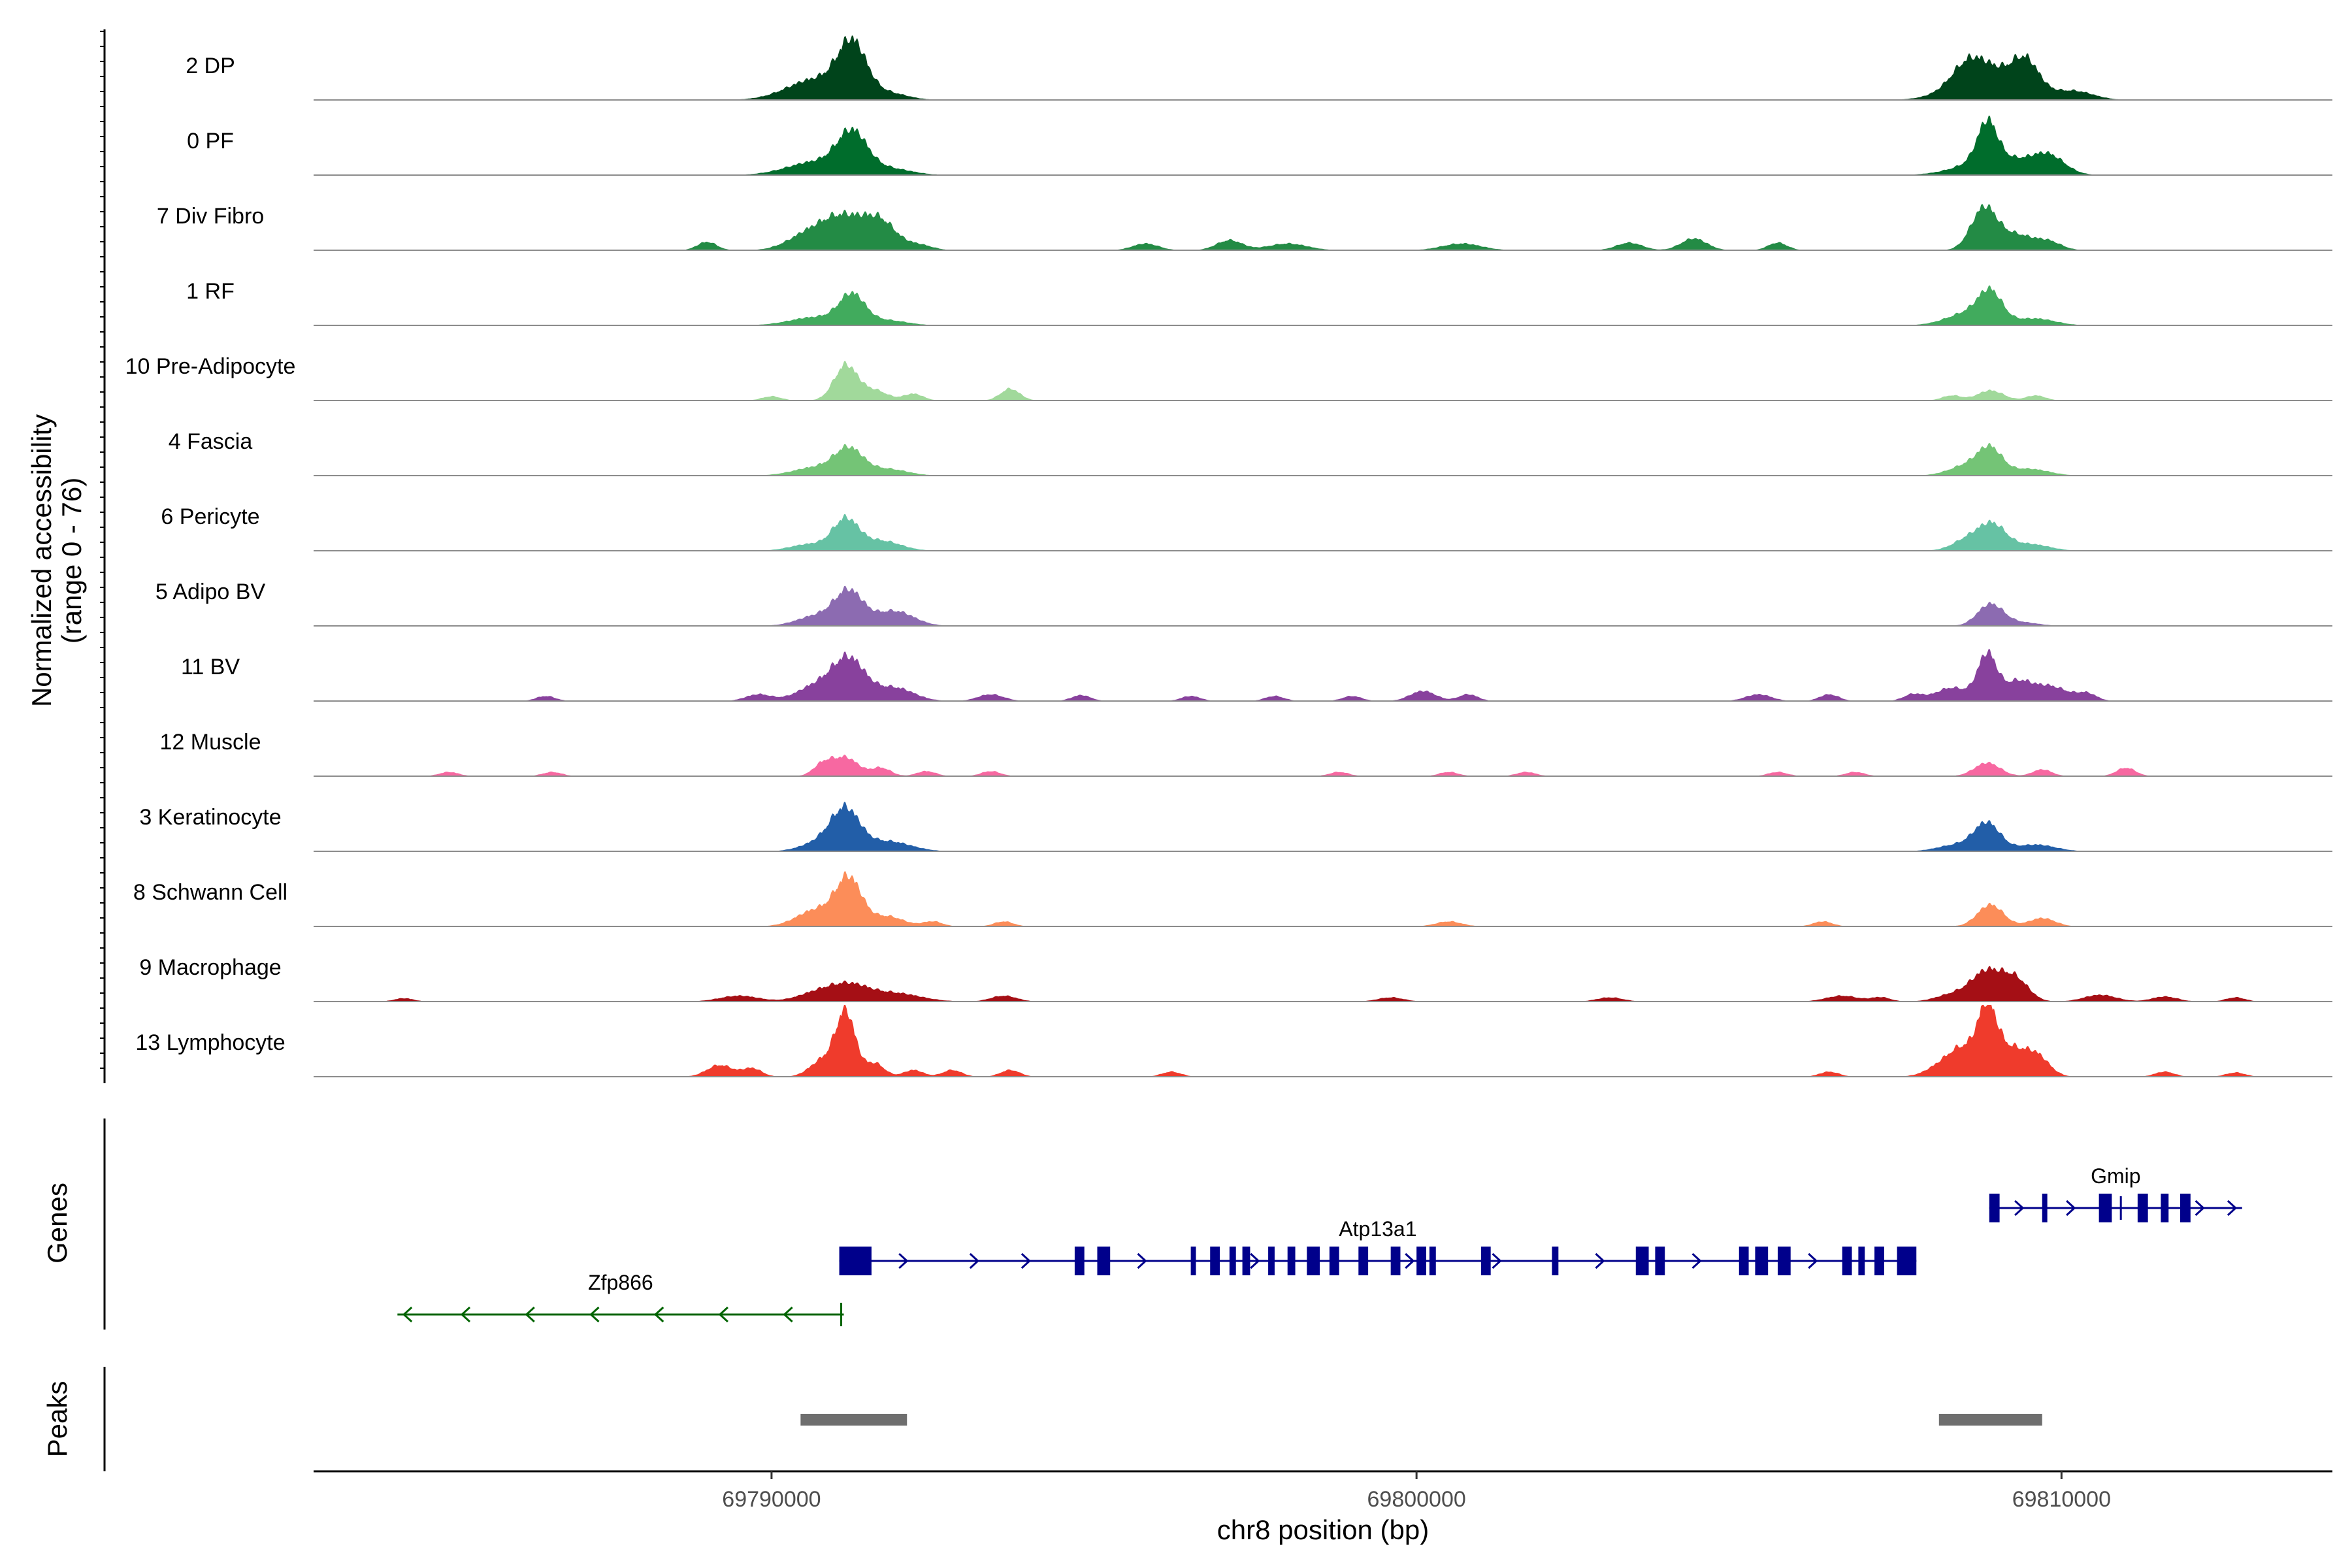  Describe the element at coordinates (57, 1419) in the screenshot. I see `peaks-panel-label: Peaks` at that location.